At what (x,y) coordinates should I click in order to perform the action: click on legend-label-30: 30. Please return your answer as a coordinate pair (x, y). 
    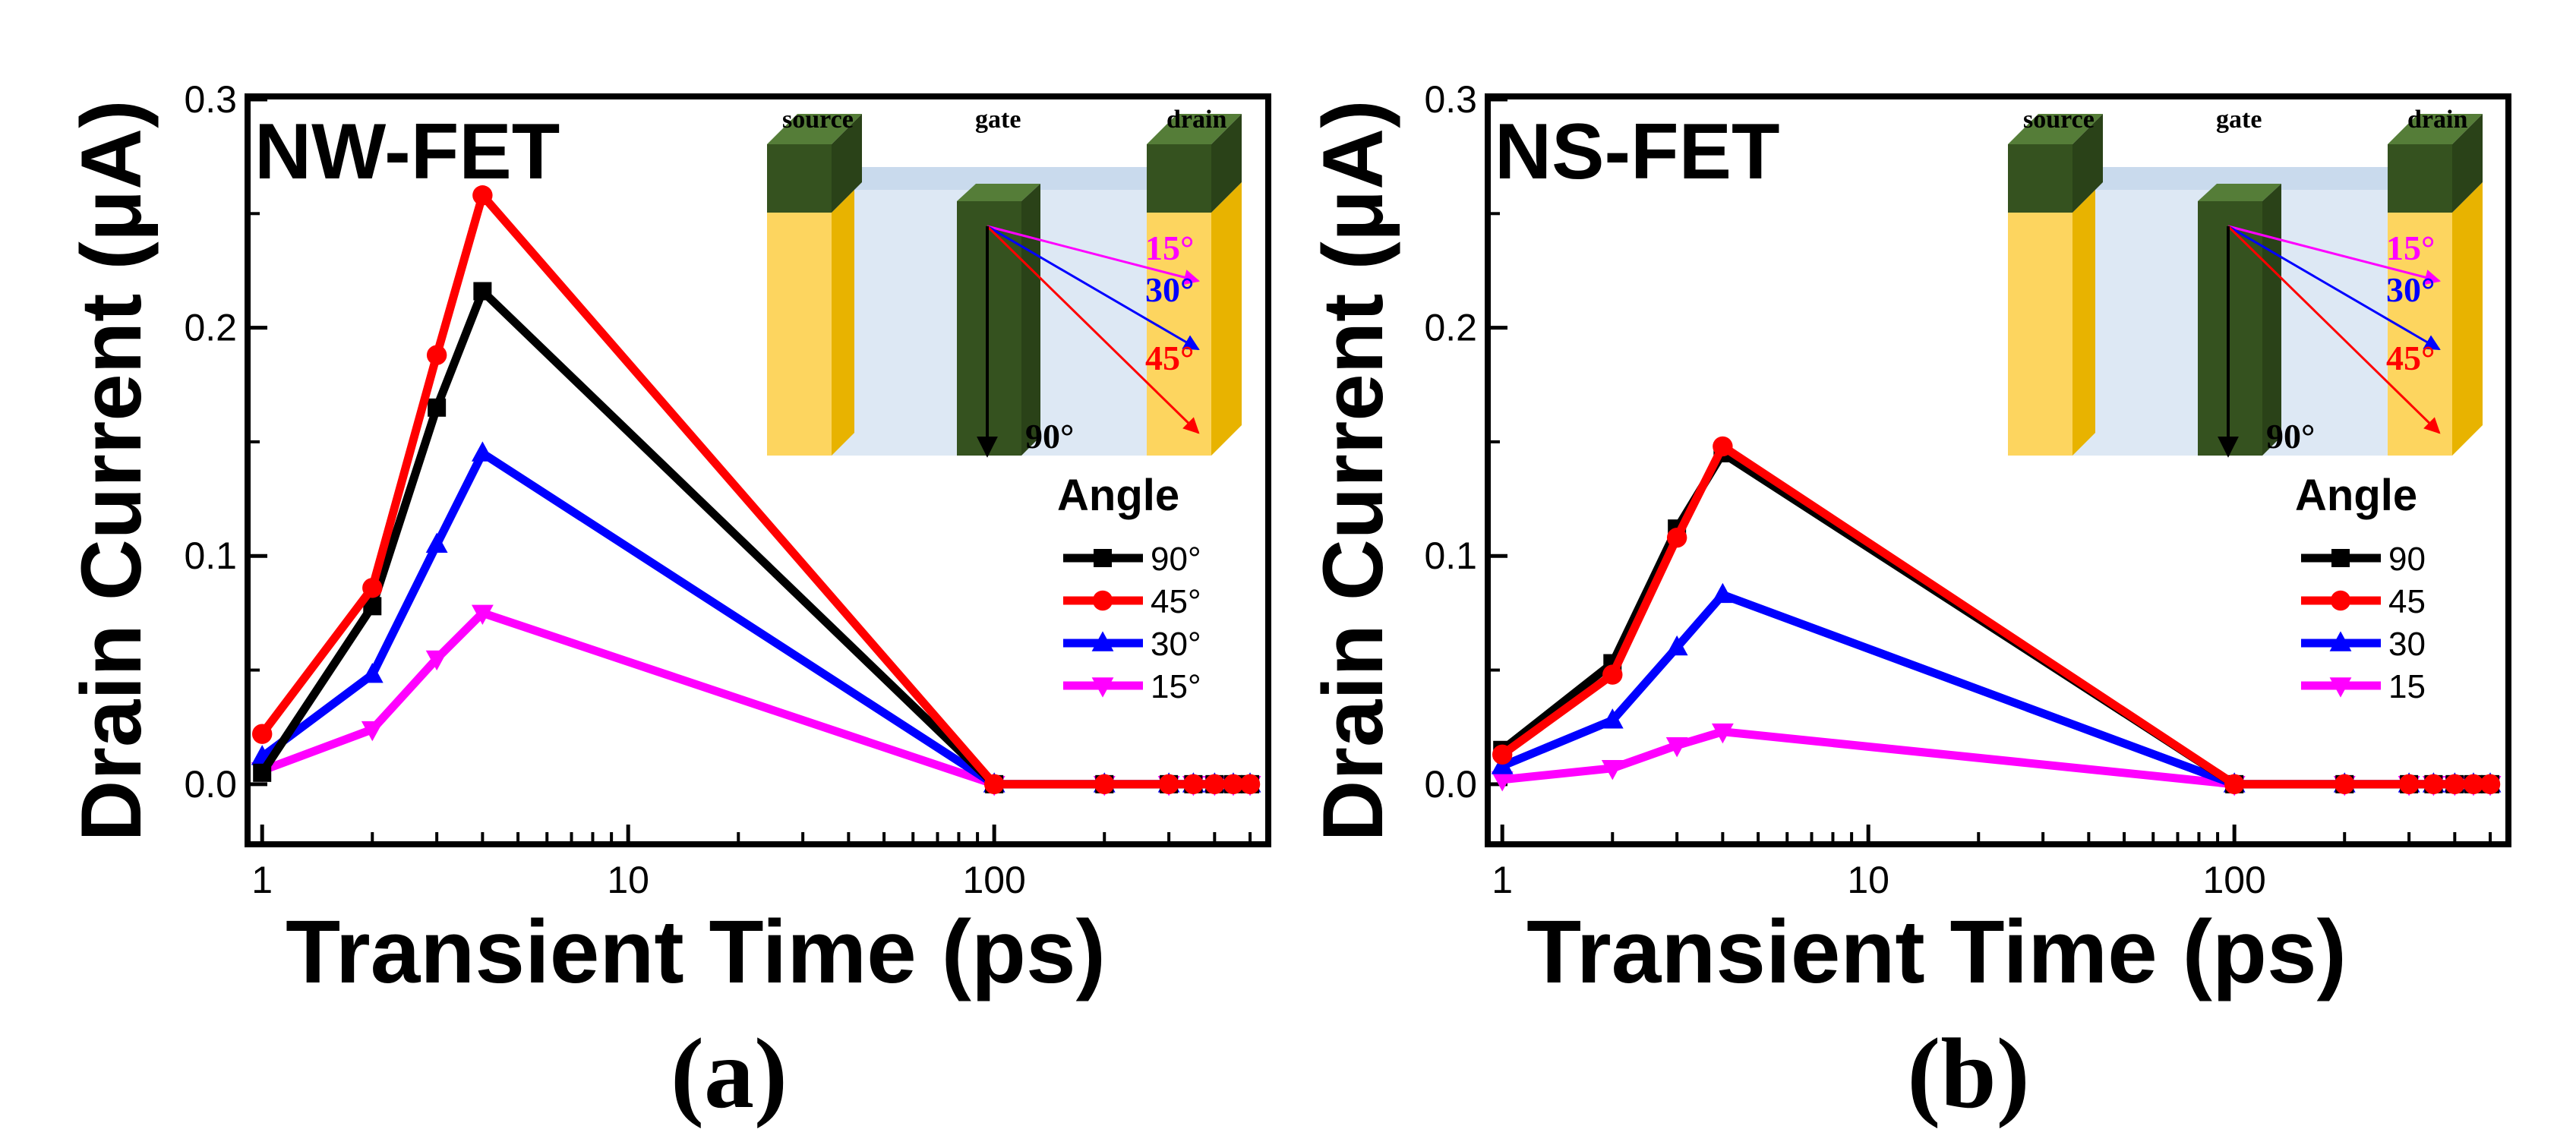
    Looking at the image, I should click on (2407, 644).